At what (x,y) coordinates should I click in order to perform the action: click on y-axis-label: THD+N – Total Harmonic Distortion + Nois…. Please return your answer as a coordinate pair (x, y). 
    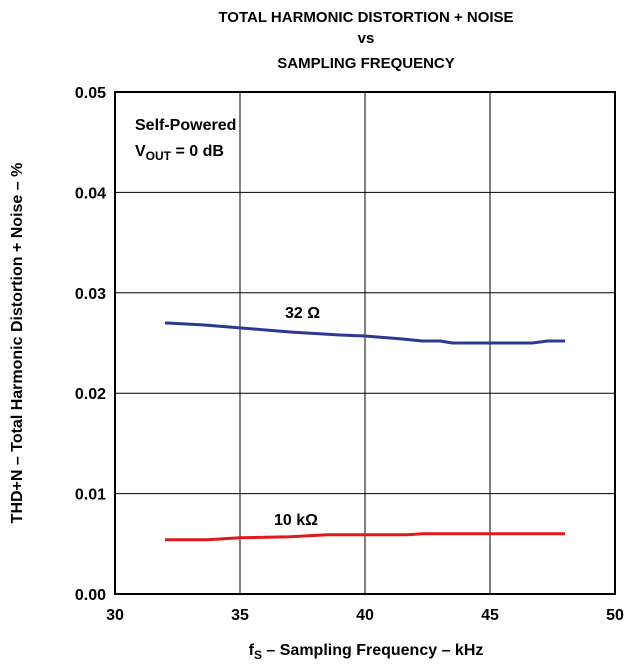
    Looking at the image, I should click on (17, 343).